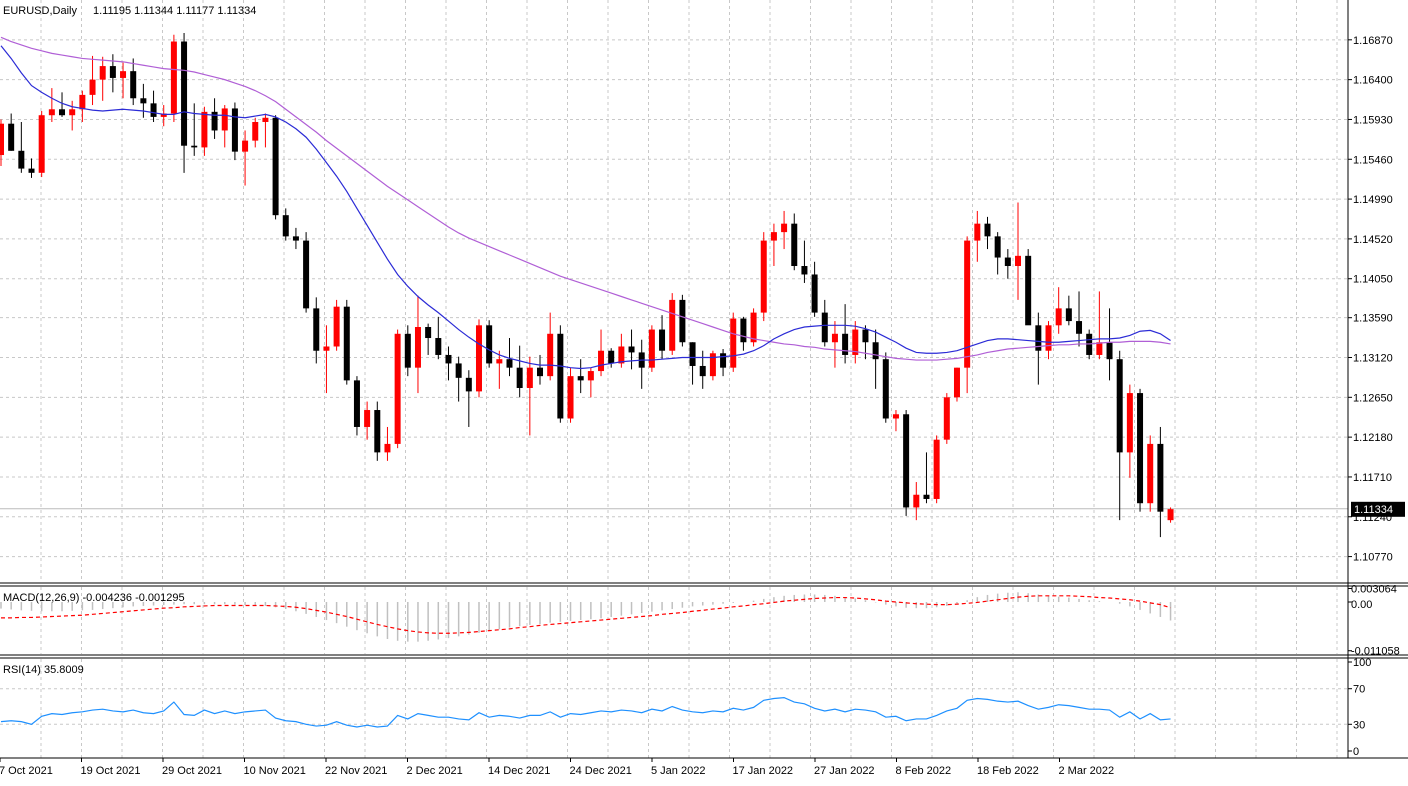  Describe the element at coordinates (1373, 280) in the screenshot. I see `price-tick-label: 1.14050` at that location.